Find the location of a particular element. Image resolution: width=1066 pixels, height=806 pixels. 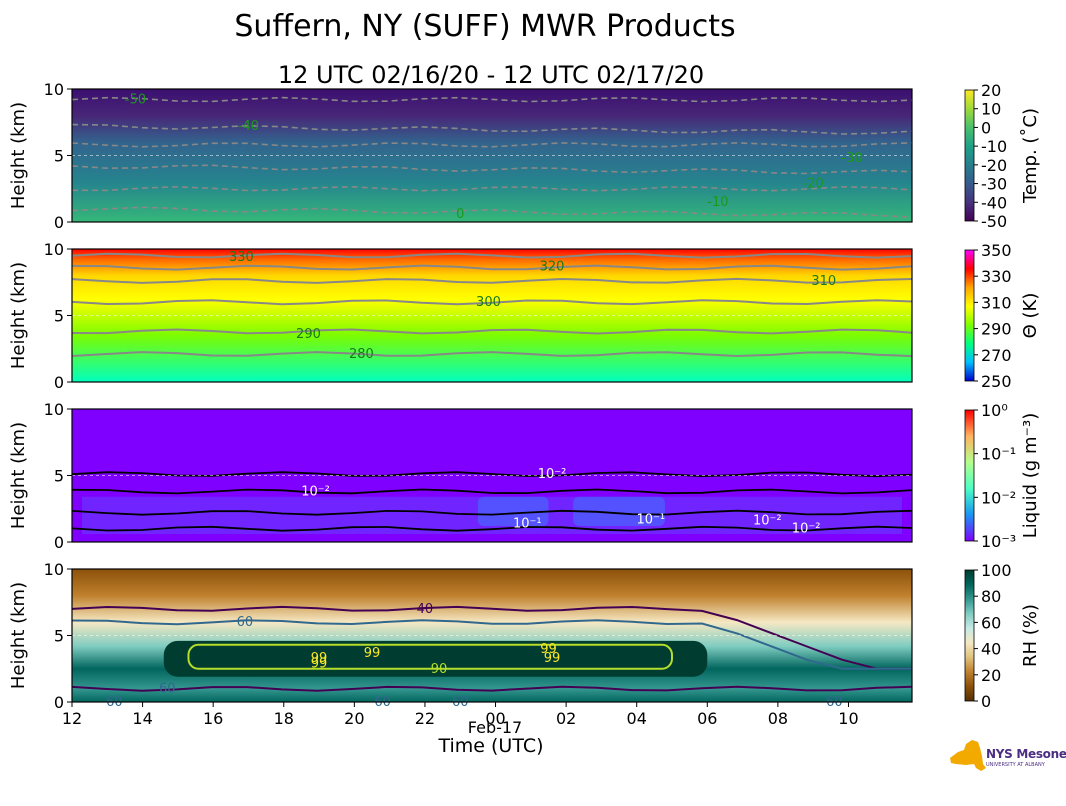

colorbar-tick-label: -30 is located at coordinates (994, 184).